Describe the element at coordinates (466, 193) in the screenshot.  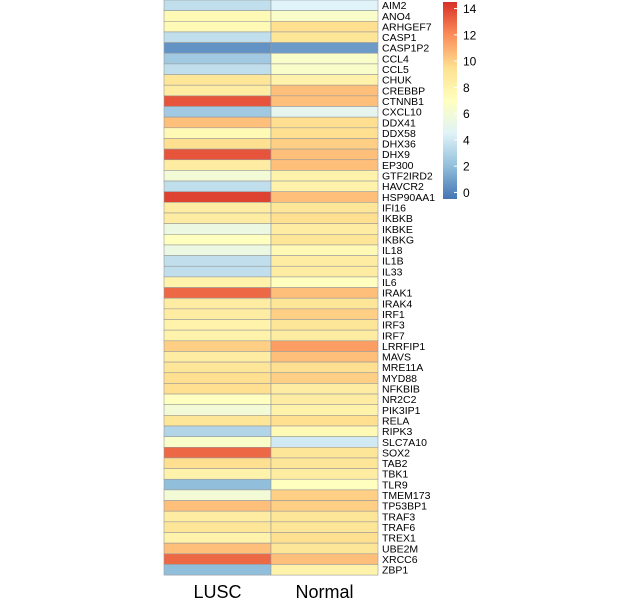
I see `colorbar-tick-label: 0` at that location.